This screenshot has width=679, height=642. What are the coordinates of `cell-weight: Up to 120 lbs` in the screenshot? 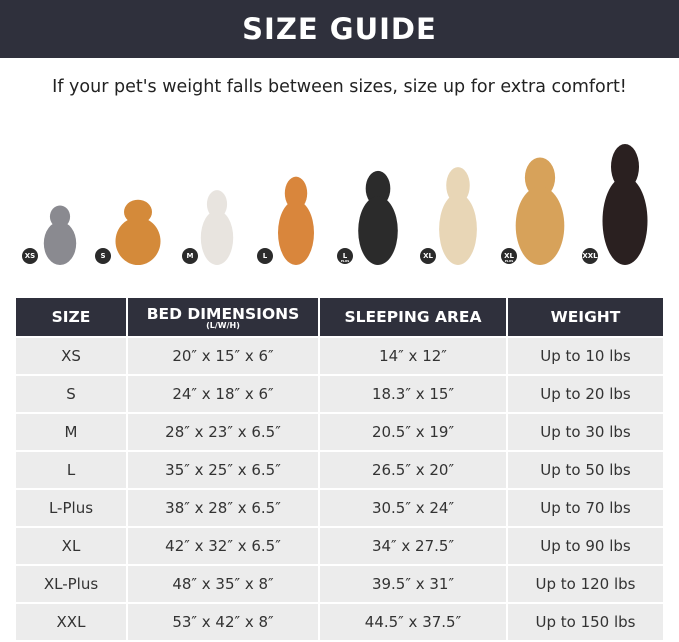 It's located at (585, 584).